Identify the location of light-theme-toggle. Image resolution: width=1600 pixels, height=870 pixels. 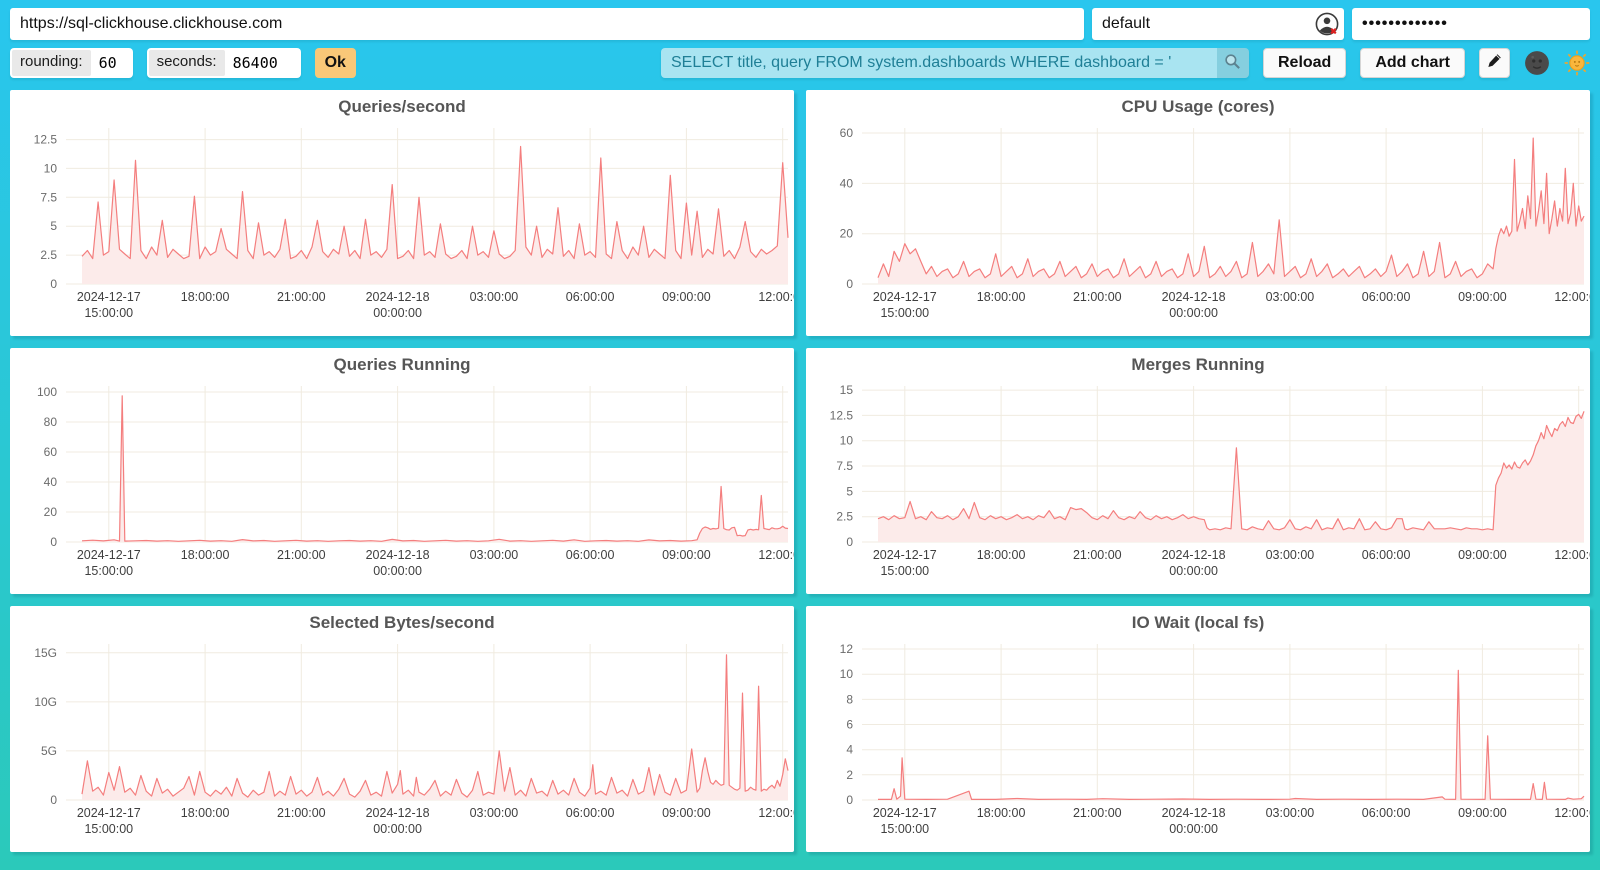
(1577, 63).